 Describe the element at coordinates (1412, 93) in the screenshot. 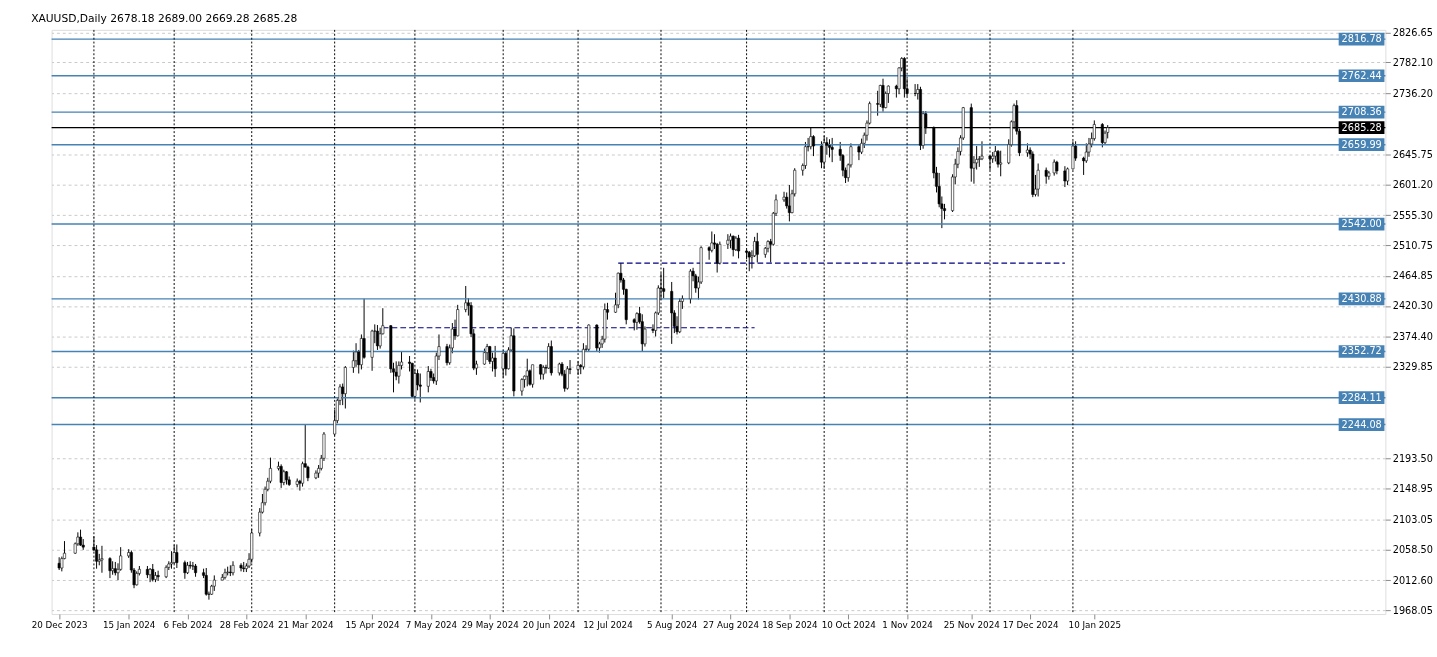

I see `y-tick-label: 2736.20` at that location.